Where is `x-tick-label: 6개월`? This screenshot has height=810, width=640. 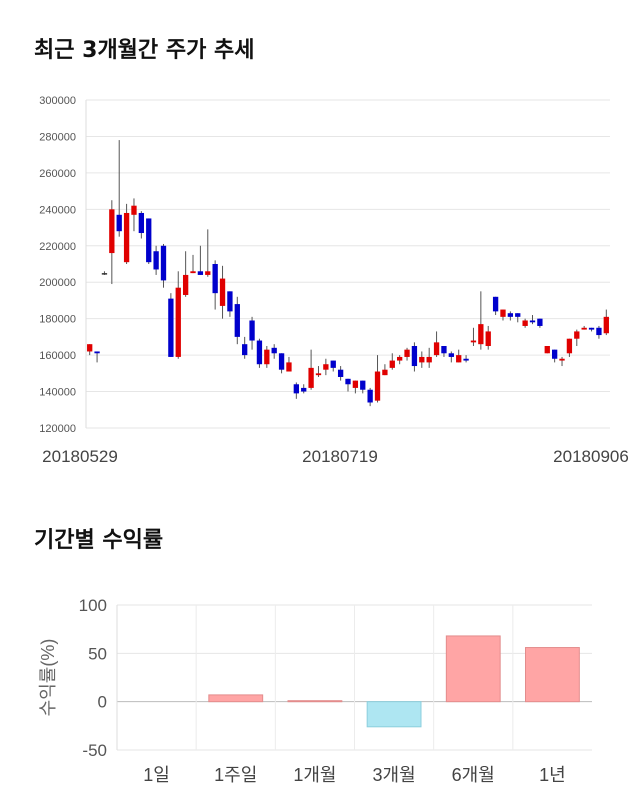 x-tick-label: 6개월 is located at coordinates (473, 775).